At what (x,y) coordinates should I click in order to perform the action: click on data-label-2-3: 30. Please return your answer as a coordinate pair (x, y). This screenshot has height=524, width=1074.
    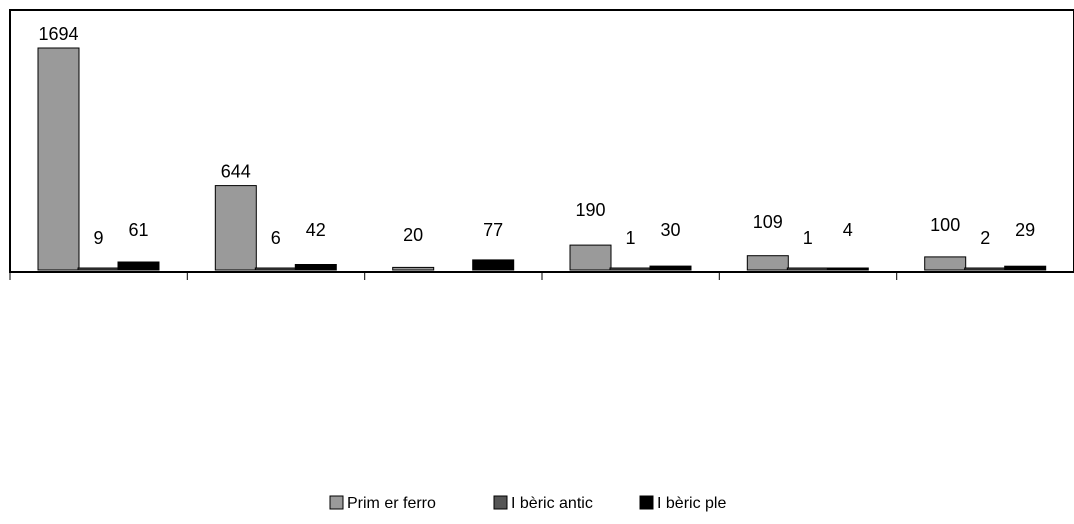
    Looking at the image, I should click on (670, 230).